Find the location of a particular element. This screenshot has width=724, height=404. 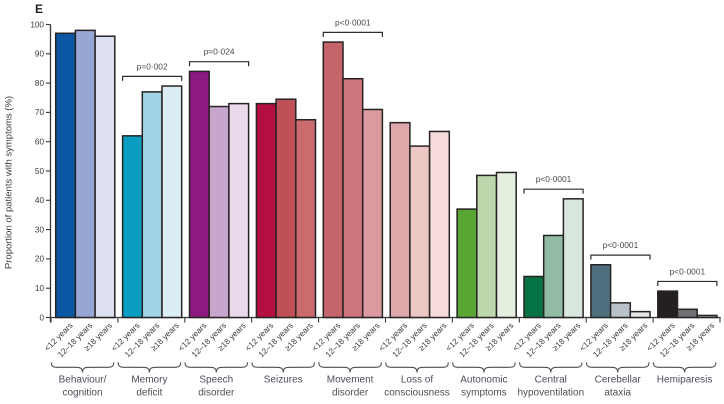

category-label-behaviour-cognition: Behaviour/ is located at coordinates (83, 380).